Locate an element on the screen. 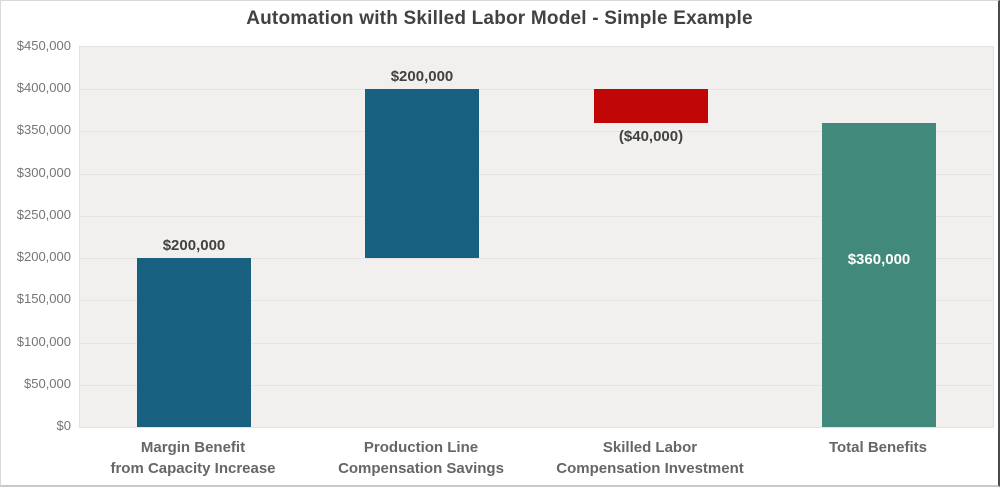 This screenshot has height=487, width=1000. y-axis-tick-label: $50,000 is located at coordinates (47, 383).